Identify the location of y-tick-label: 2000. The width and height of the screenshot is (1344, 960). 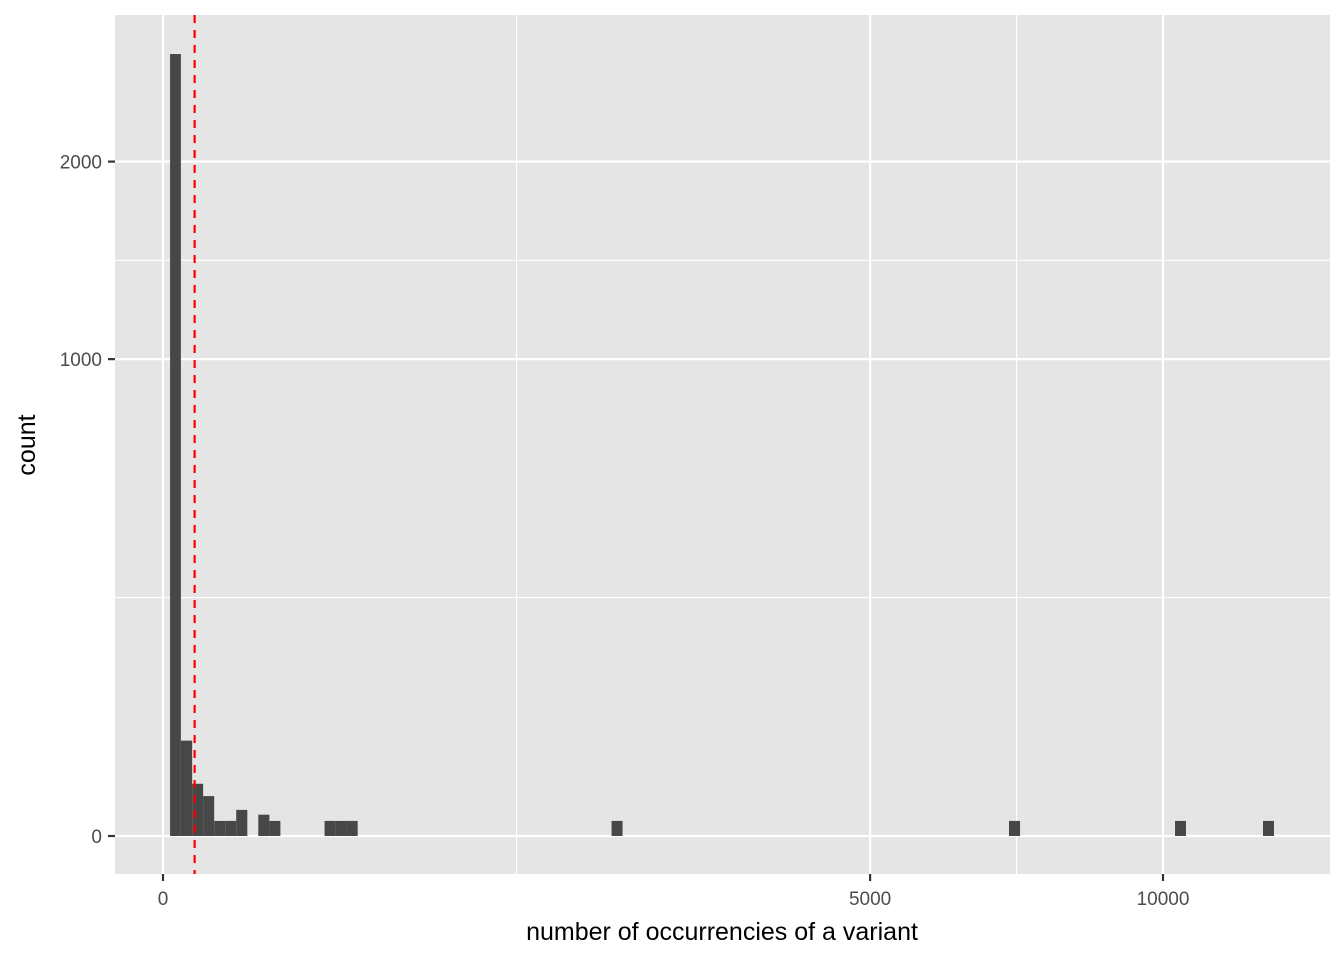
(81, 163).